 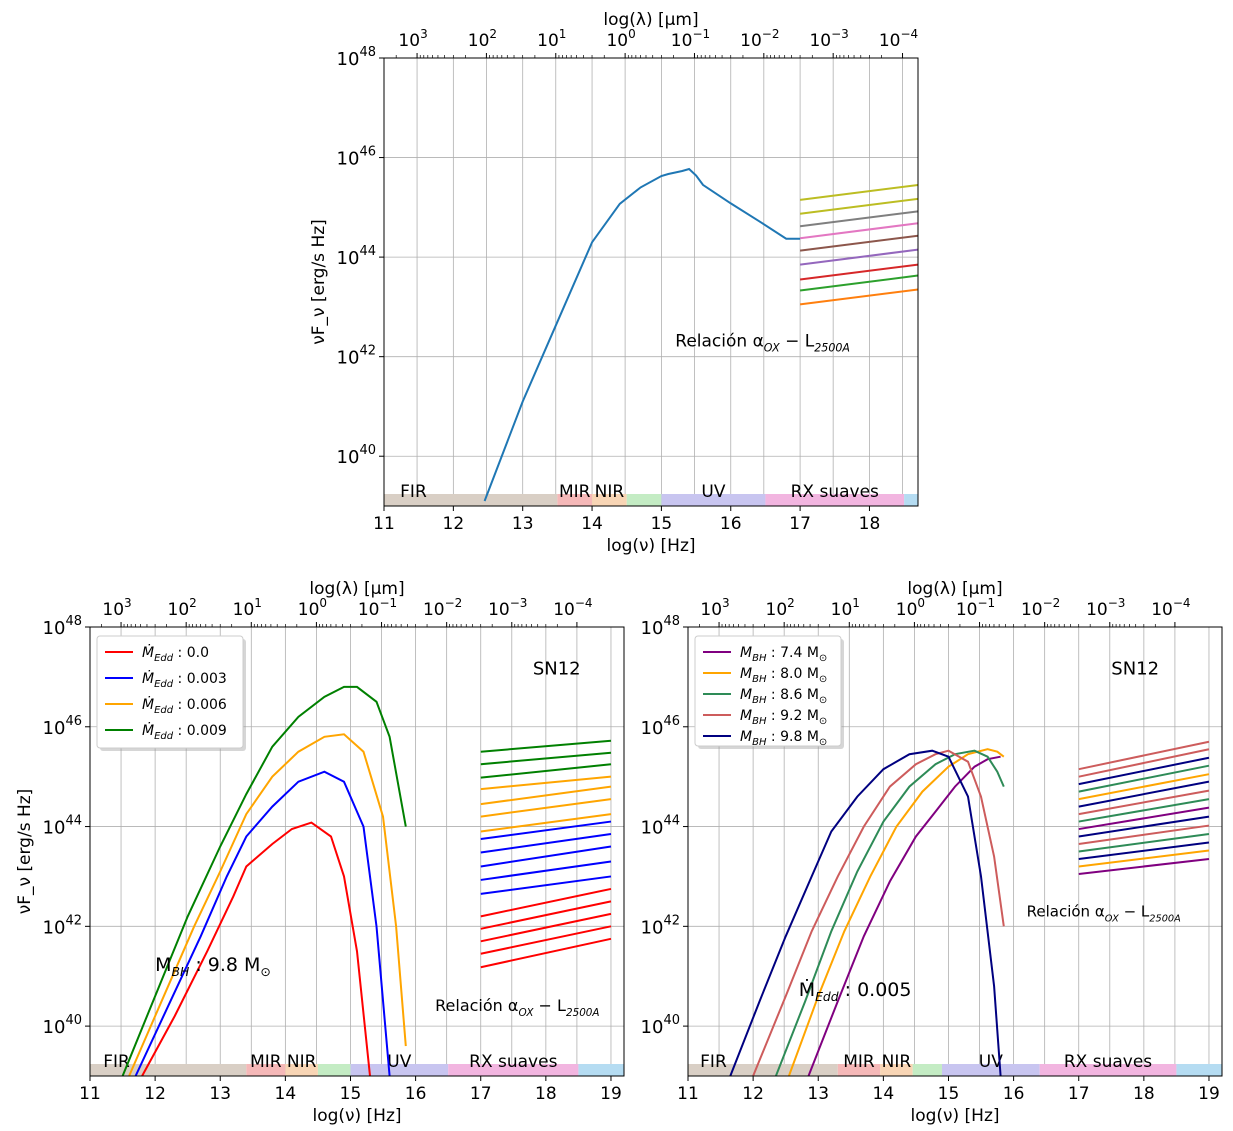 I want to click on legend-label: MBH : 9.2 M⊙, so click(x=783, y=717).